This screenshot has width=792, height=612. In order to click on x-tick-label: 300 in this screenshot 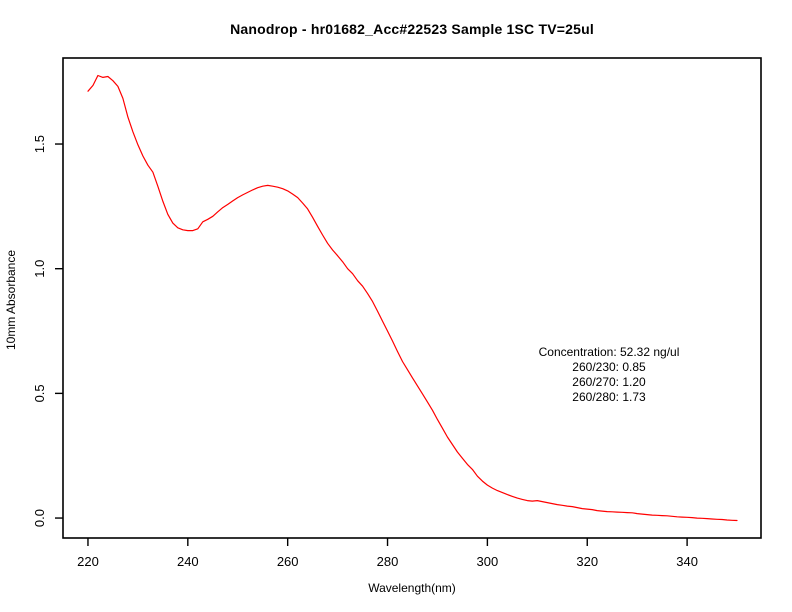, I will do `click(488, 561)`.